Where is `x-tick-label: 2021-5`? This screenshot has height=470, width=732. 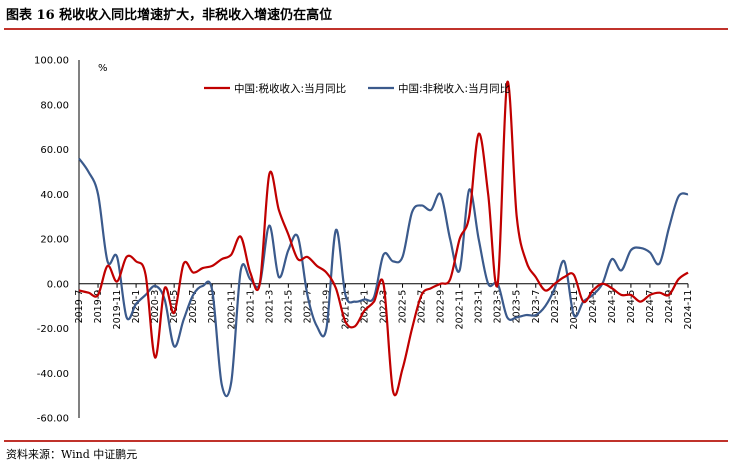
x-tick-label: 2021-5 is located at coordinates (288, 307).